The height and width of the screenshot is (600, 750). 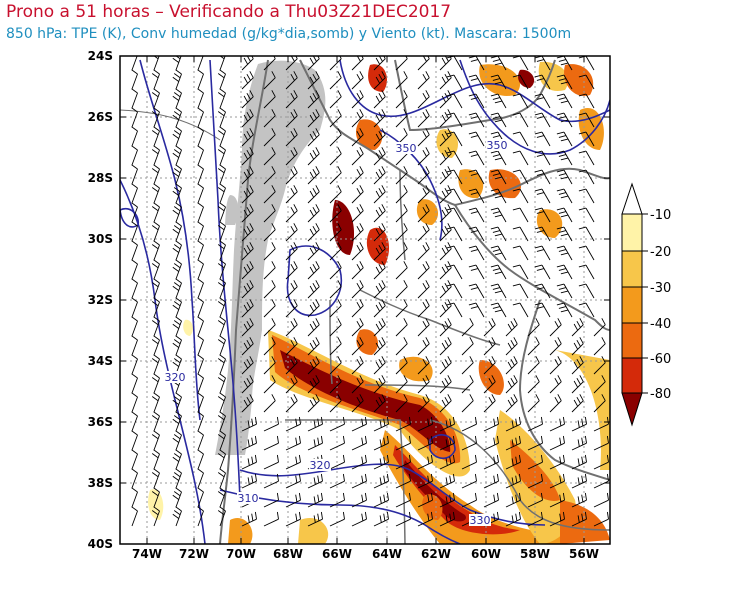 What do you see at coordinates (100, 239) in the screenshot?
I see `lat-tick-label: 30S` at bounding box center [100, 239].